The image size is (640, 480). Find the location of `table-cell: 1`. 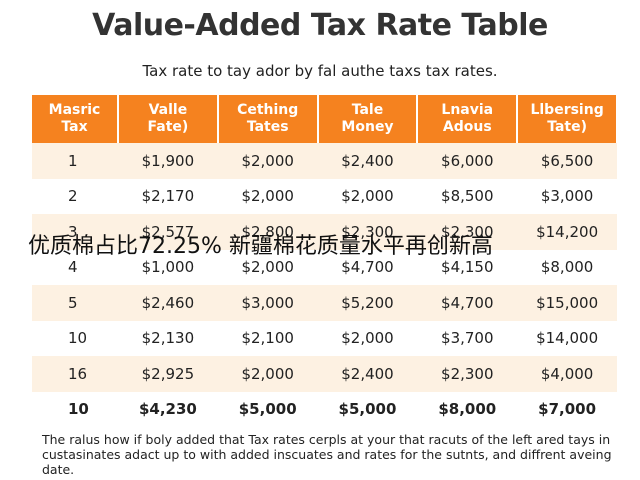

table-cell: 1 is located at coordinates (75, 161).